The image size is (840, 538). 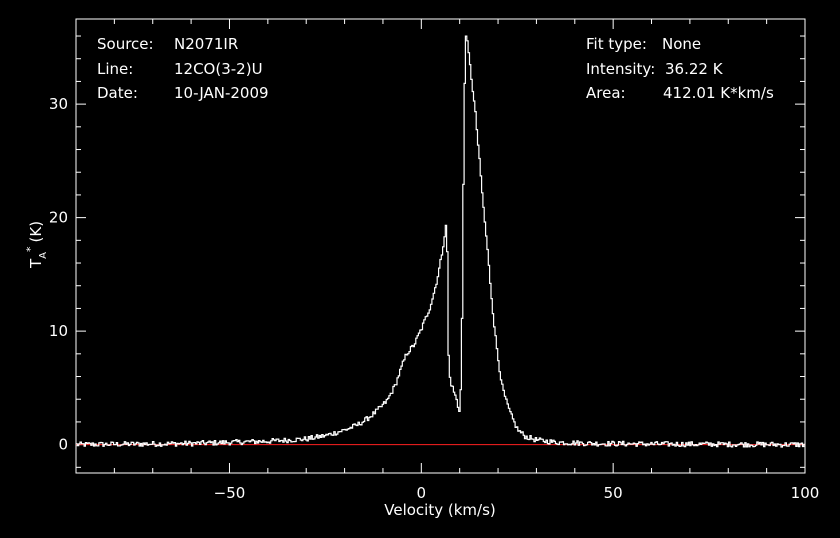 What do you see at coordinates (230, 493) in the screenshot?
I see `x-tick-label: −50` at bounding box center [230, 493].